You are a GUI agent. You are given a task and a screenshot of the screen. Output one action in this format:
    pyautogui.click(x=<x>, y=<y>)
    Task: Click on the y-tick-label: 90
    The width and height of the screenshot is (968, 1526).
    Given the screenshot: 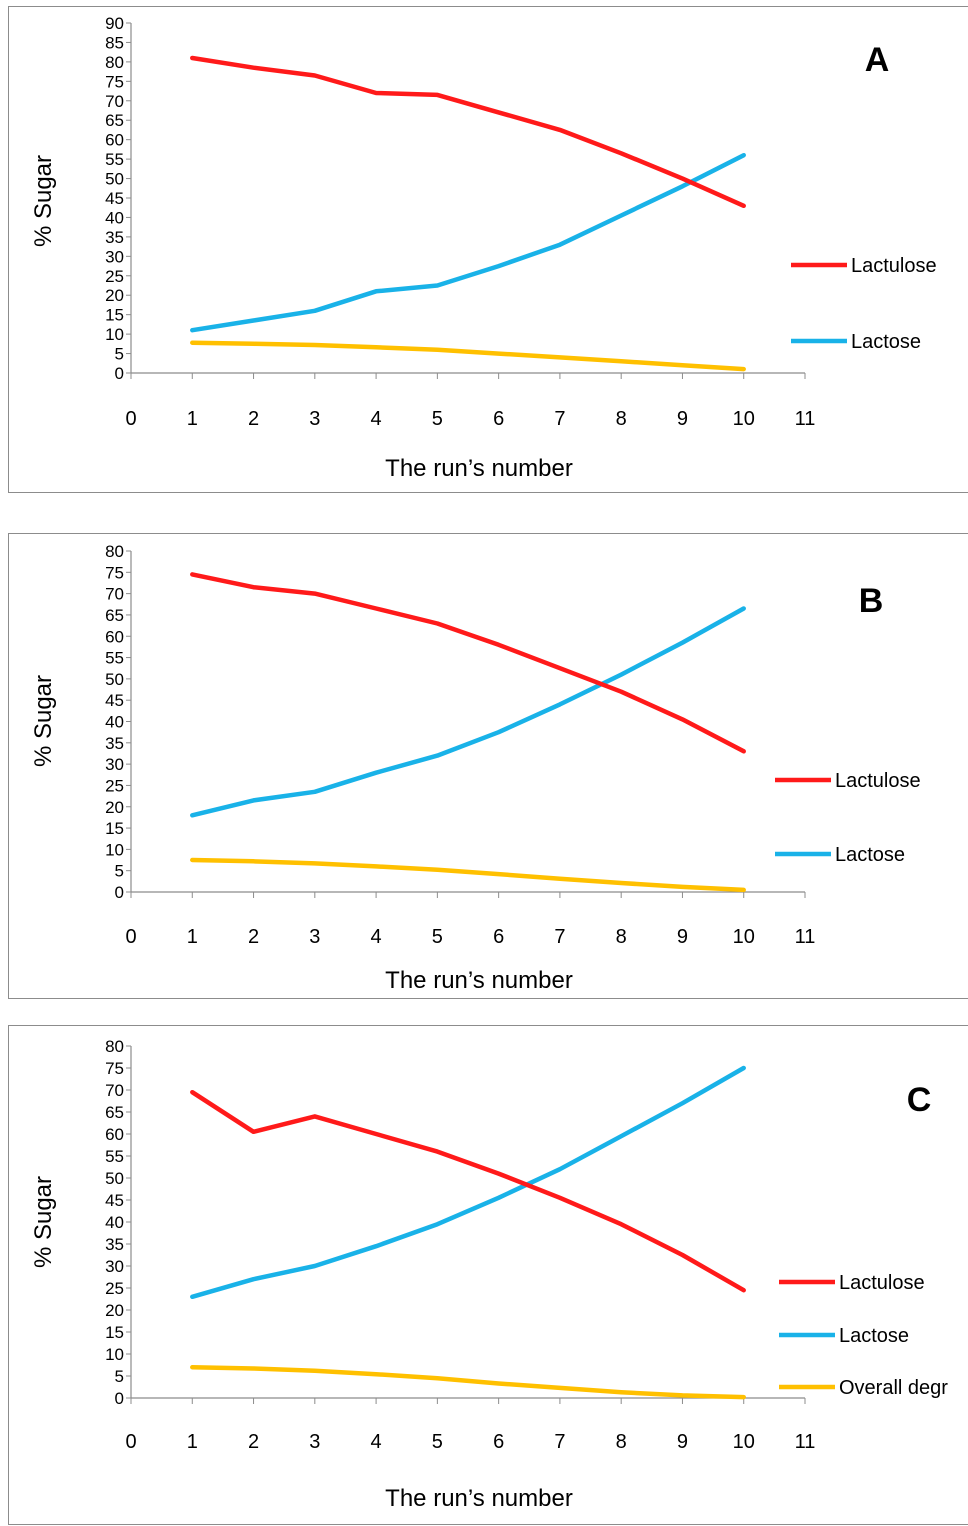 What is the action you would take?
    pyautogui.click(x=114, y=23)
    